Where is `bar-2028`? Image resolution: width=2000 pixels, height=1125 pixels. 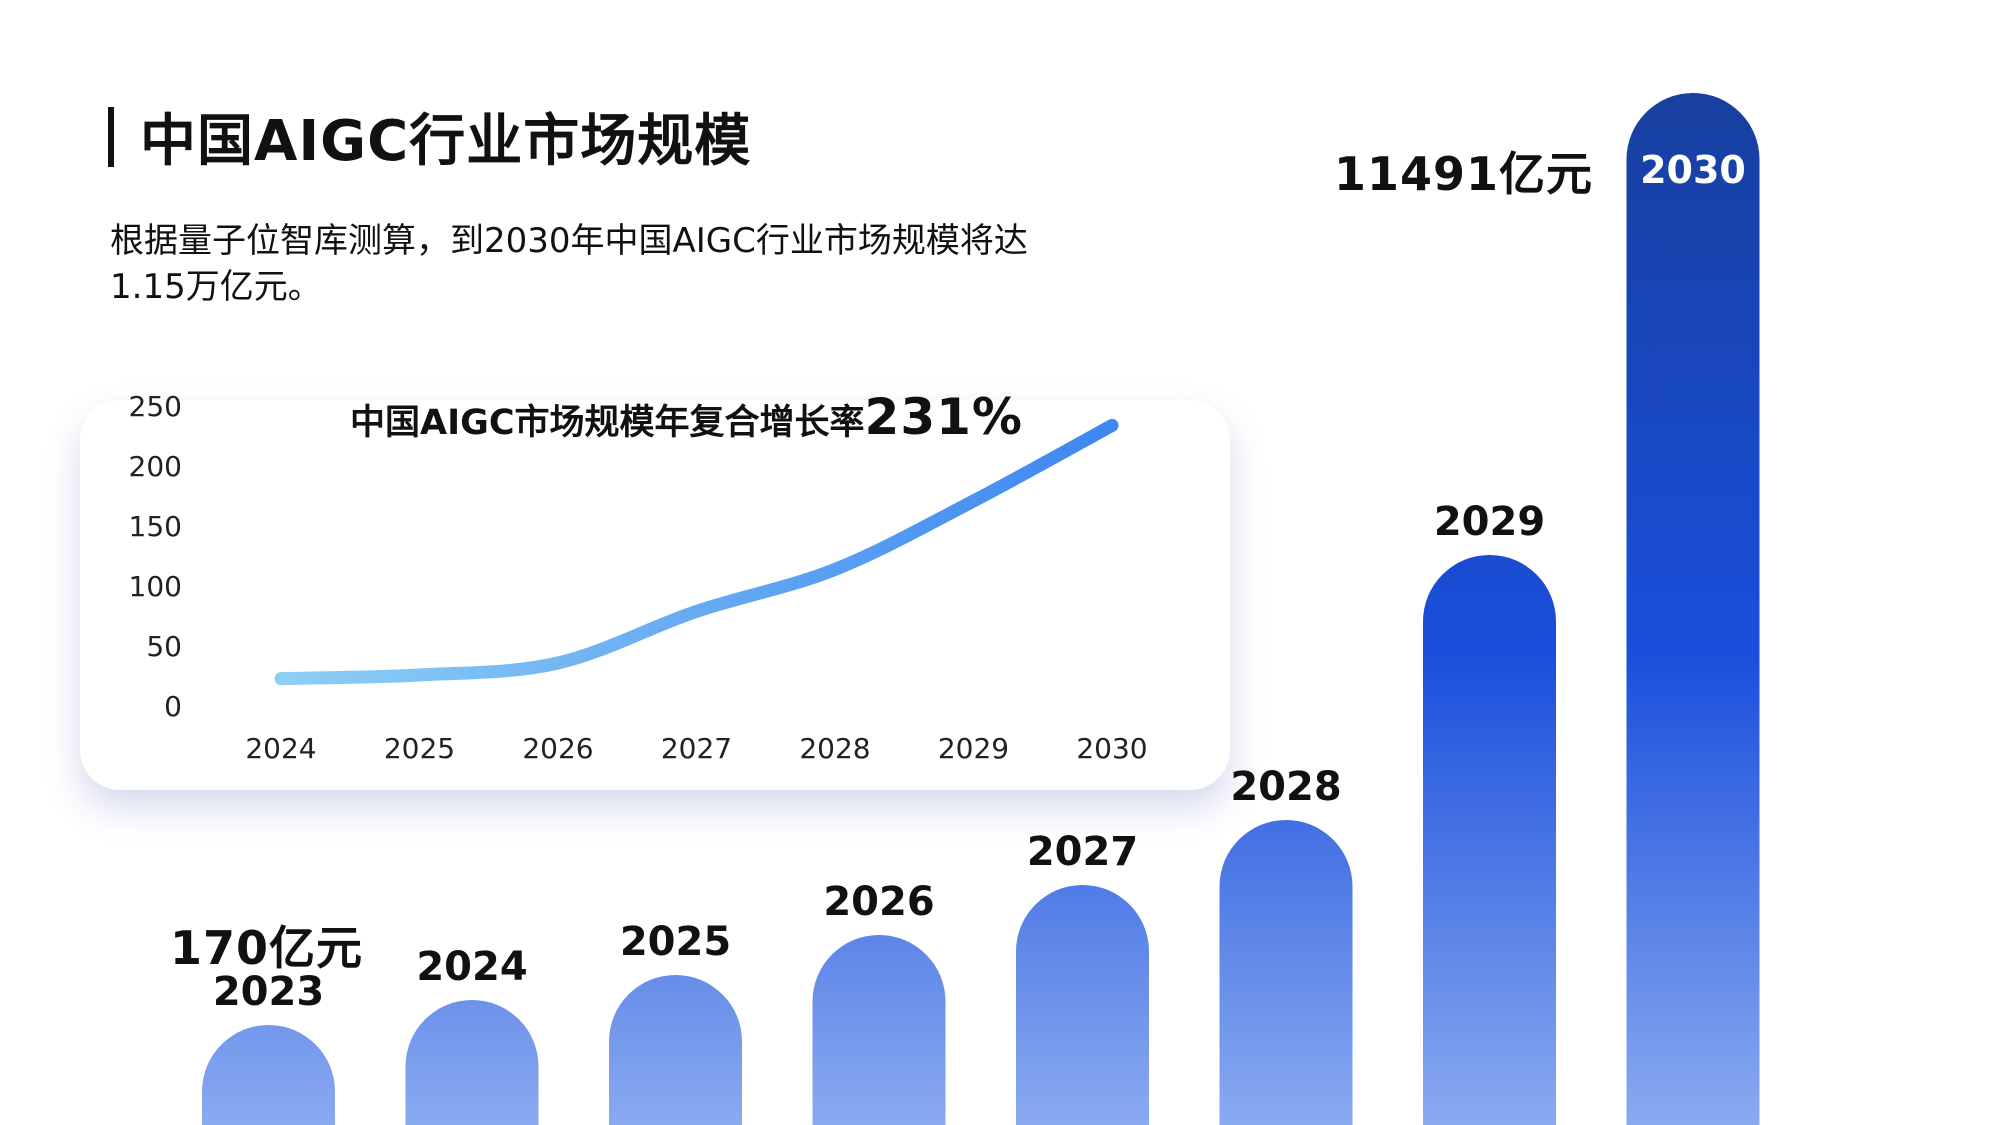 bar-2028 is located at coordinates (1286, 972).